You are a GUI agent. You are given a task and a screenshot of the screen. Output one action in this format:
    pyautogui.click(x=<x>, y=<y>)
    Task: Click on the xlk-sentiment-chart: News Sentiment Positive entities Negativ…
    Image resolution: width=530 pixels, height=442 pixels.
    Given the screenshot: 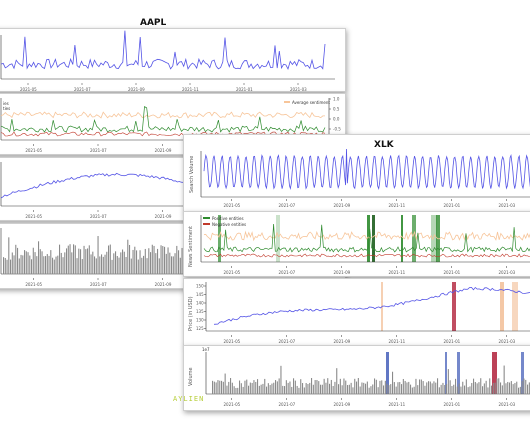 What is the action you would take?
    pyautogui.click(x=359, y=245)
    